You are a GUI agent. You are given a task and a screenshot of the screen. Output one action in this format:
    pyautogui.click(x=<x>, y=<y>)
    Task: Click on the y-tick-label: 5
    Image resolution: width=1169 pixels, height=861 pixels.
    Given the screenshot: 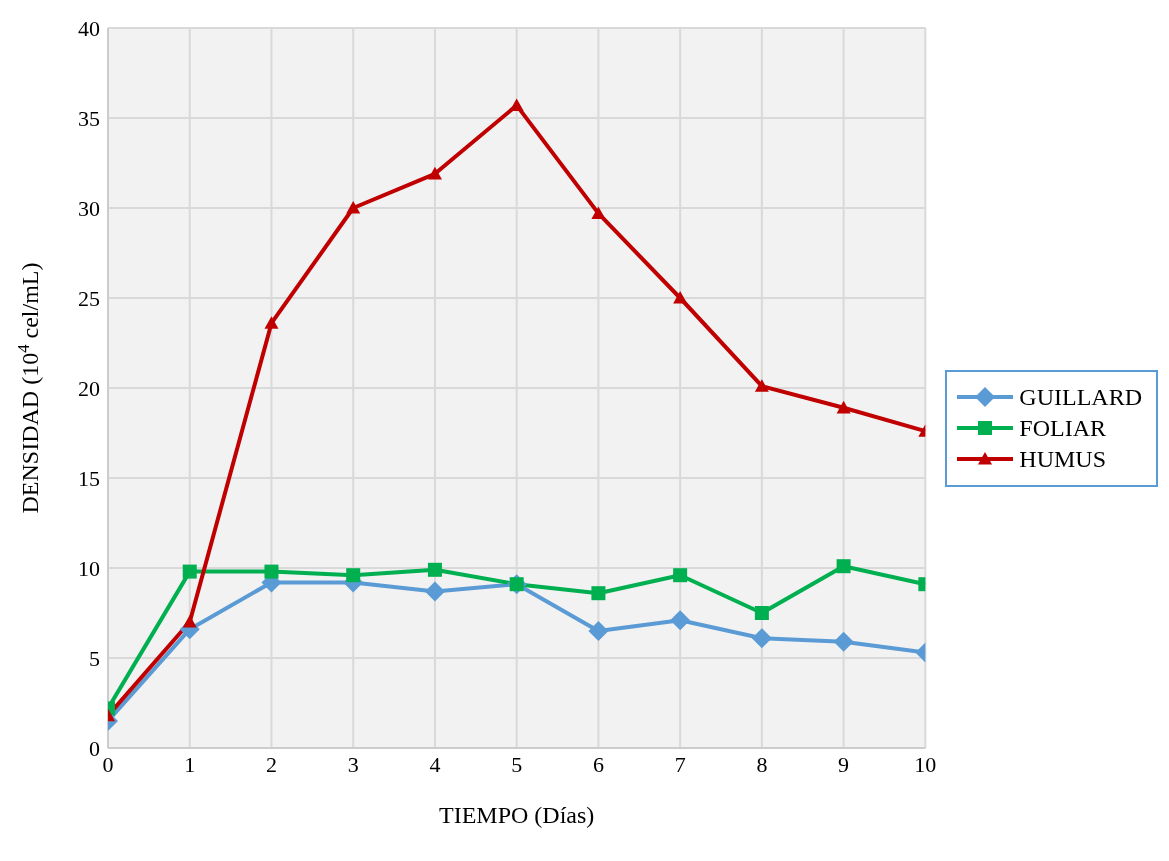 What is the action you would take?
    pyautogui.click(x=94, y=658)
    